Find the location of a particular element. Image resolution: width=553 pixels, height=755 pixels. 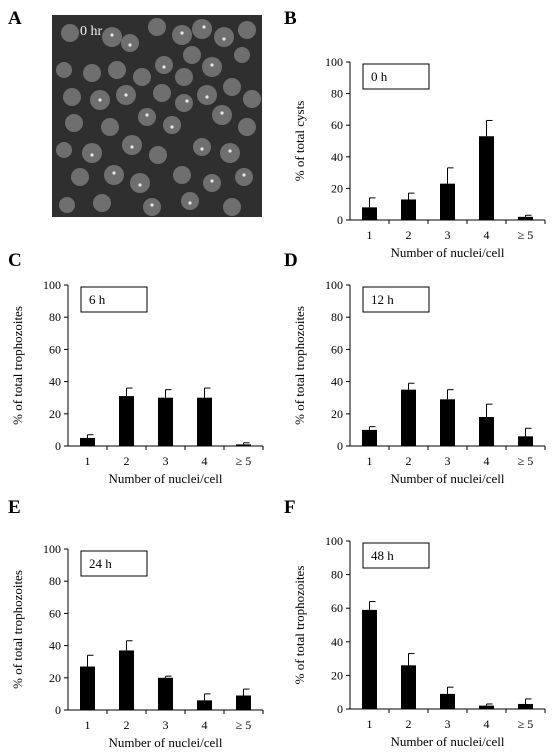

micrograph-cells is located at coordinates (158, 117).